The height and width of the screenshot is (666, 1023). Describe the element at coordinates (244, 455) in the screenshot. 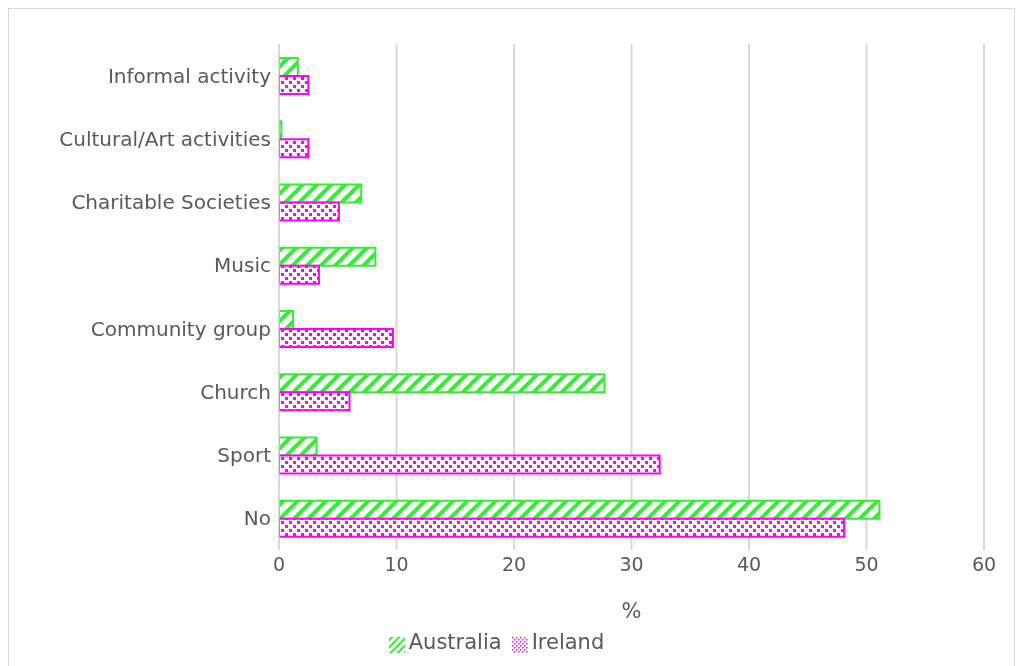

I see `y-tick-label: Sport` at that location.